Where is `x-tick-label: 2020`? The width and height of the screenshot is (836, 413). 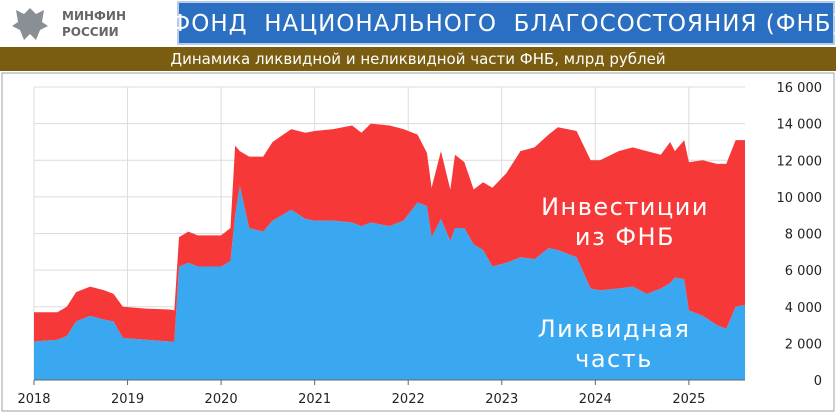
x-tick-label: 2020 is located at coordinates (221, 399).